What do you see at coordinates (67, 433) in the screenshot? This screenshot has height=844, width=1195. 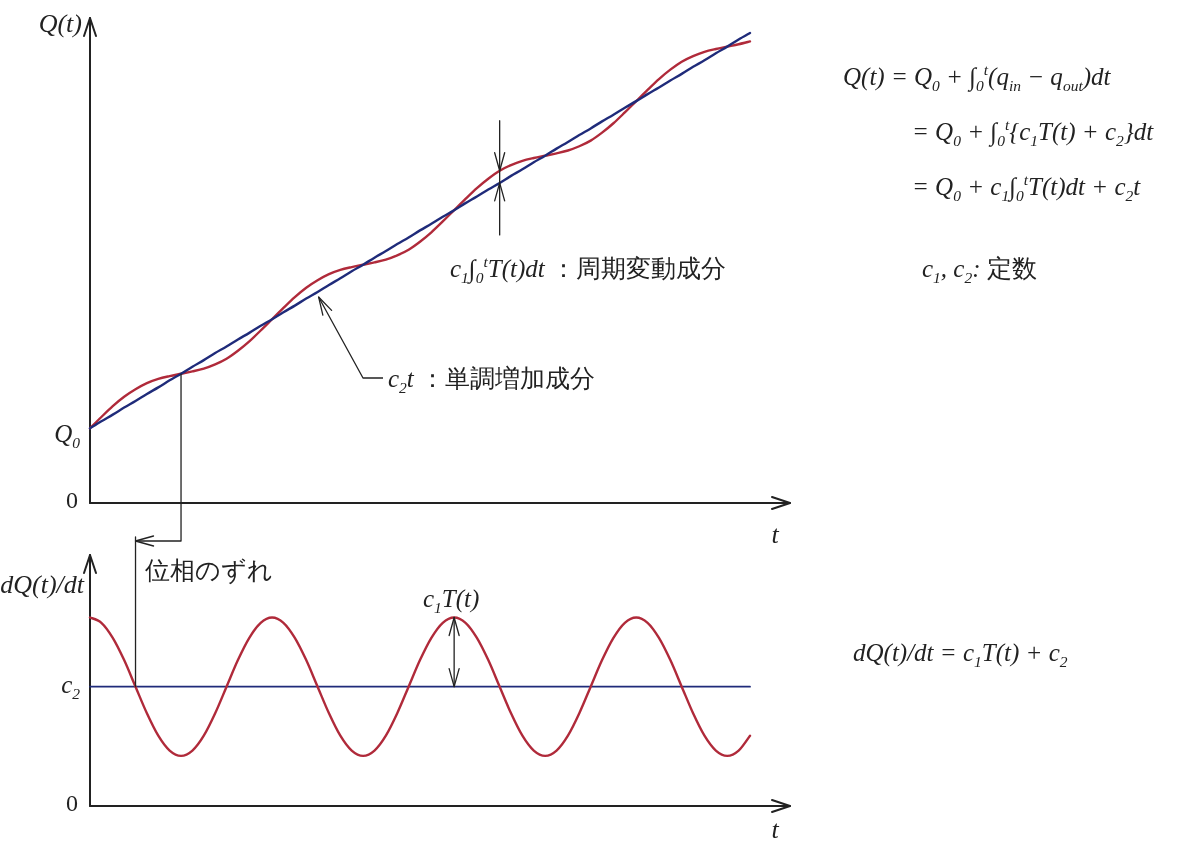 I see `y-axis-start-label: Q$_{0}$` at bounding box center [67, 433].